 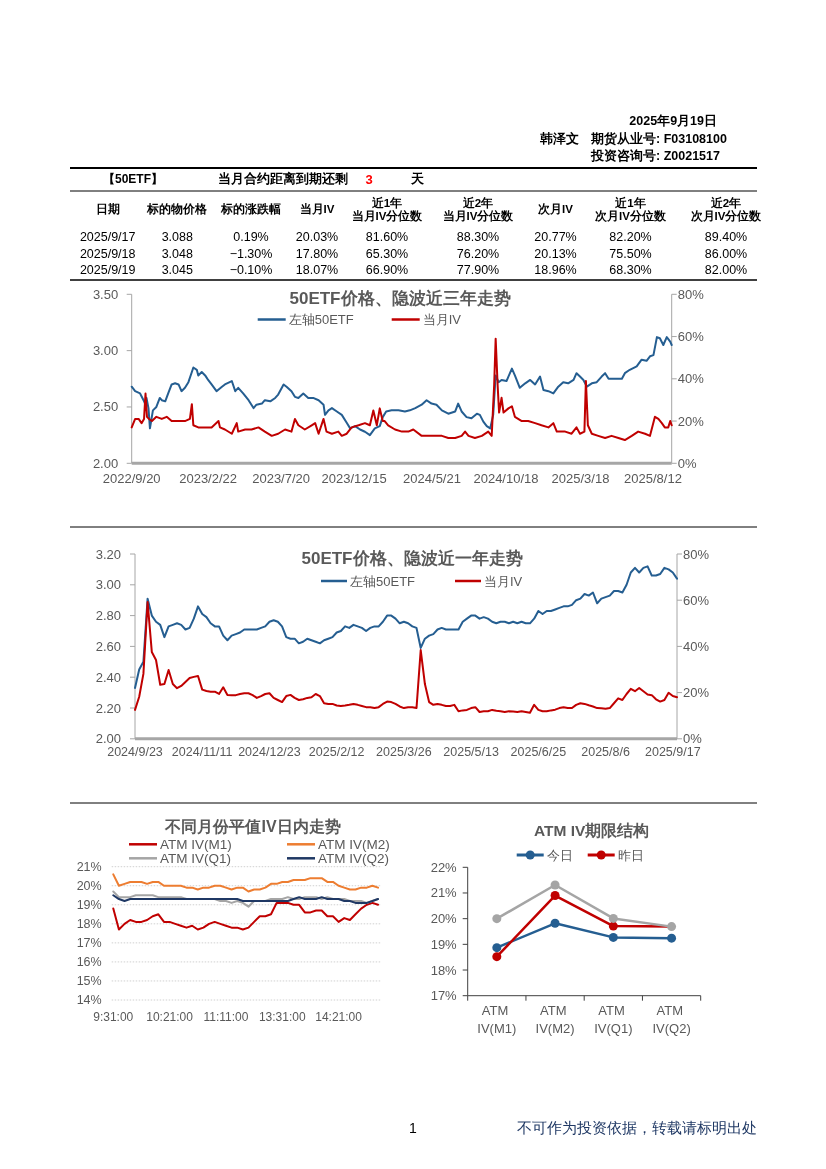 What do you see at coordinates (478, 209) in the screenshot?
I see `table-header: 近2年当月IV分位数` at bounding box center [478, 209].